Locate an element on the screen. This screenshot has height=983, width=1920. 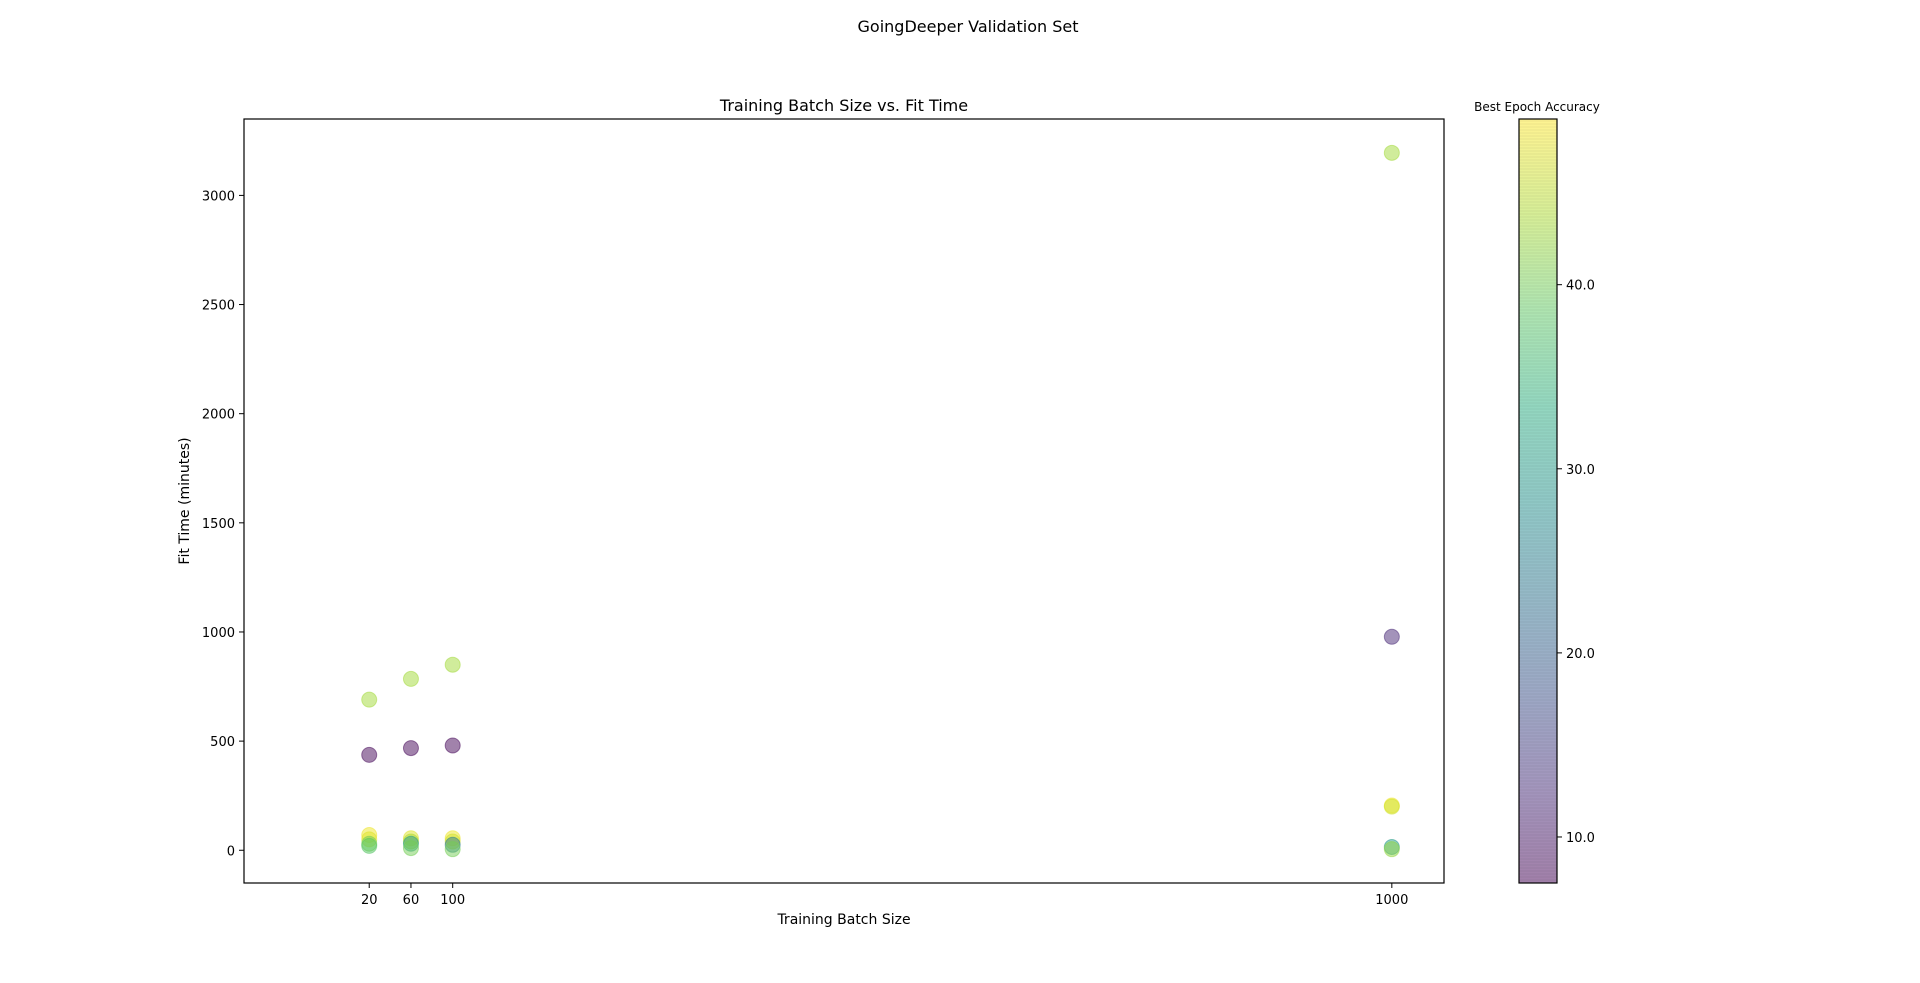
colorbar-tick-label: 30.0 is located at coordinates (1580, 470).